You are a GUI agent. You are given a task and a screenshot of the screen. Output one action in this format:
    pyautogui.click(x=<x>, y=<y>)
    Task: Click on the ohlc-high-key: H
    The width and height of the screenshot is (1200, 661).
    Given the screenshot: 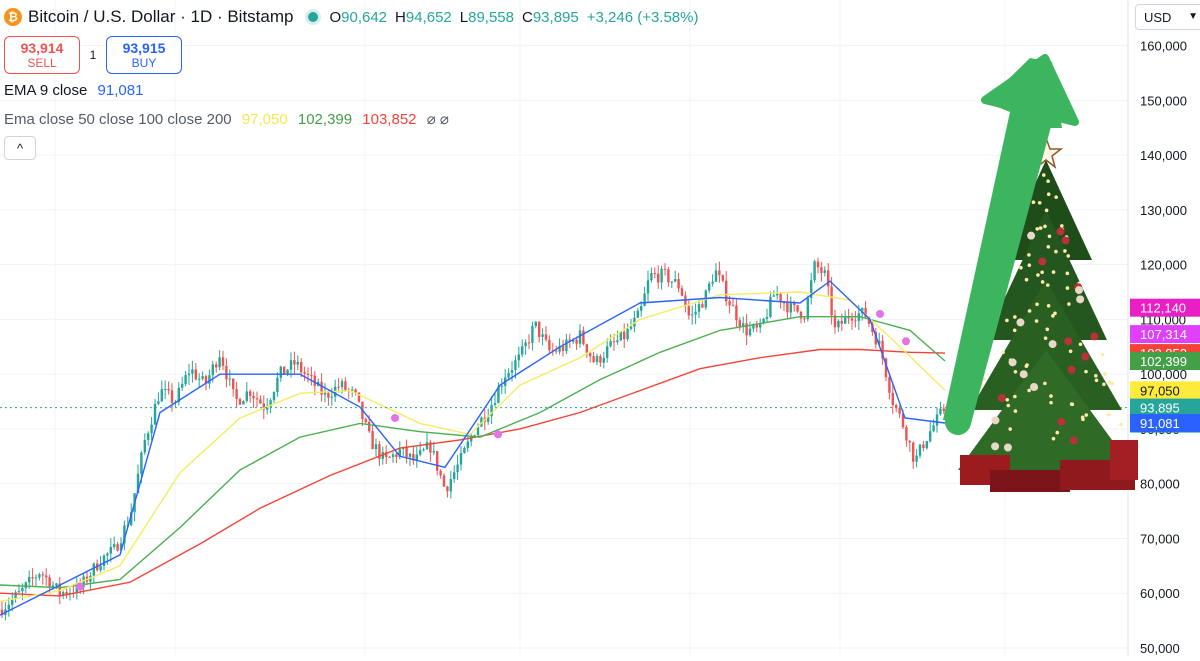 What is the action you would take?
    pyautogui.click(x=400, y=17)
    